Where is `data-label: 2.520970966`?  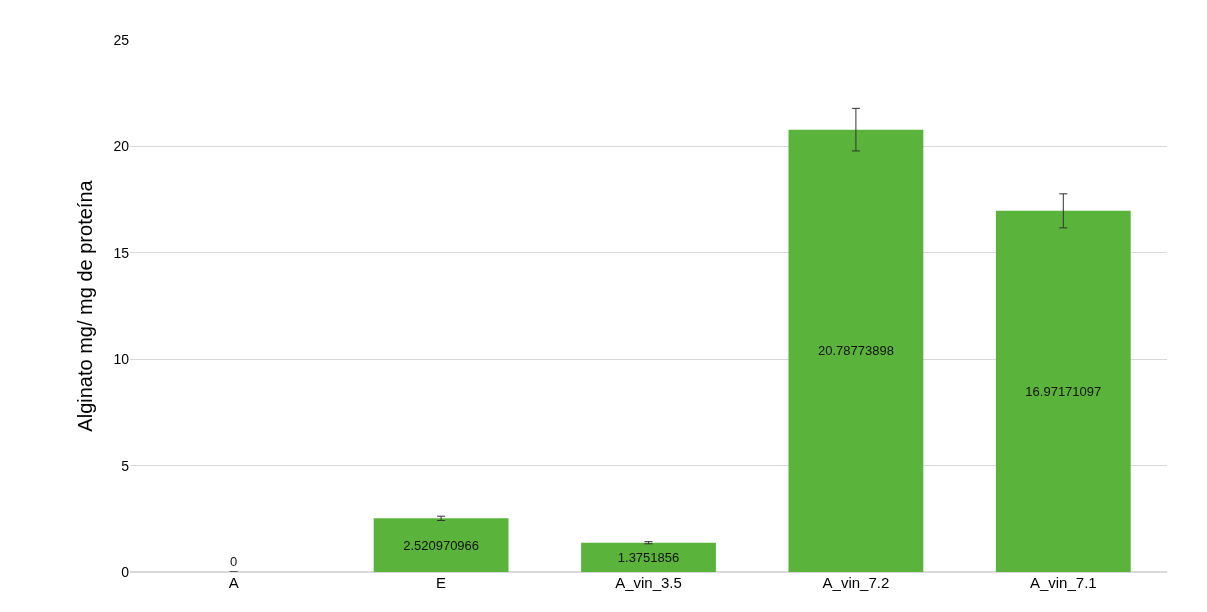
data-label: 2.520970966 is located at coordinates (441, 545).